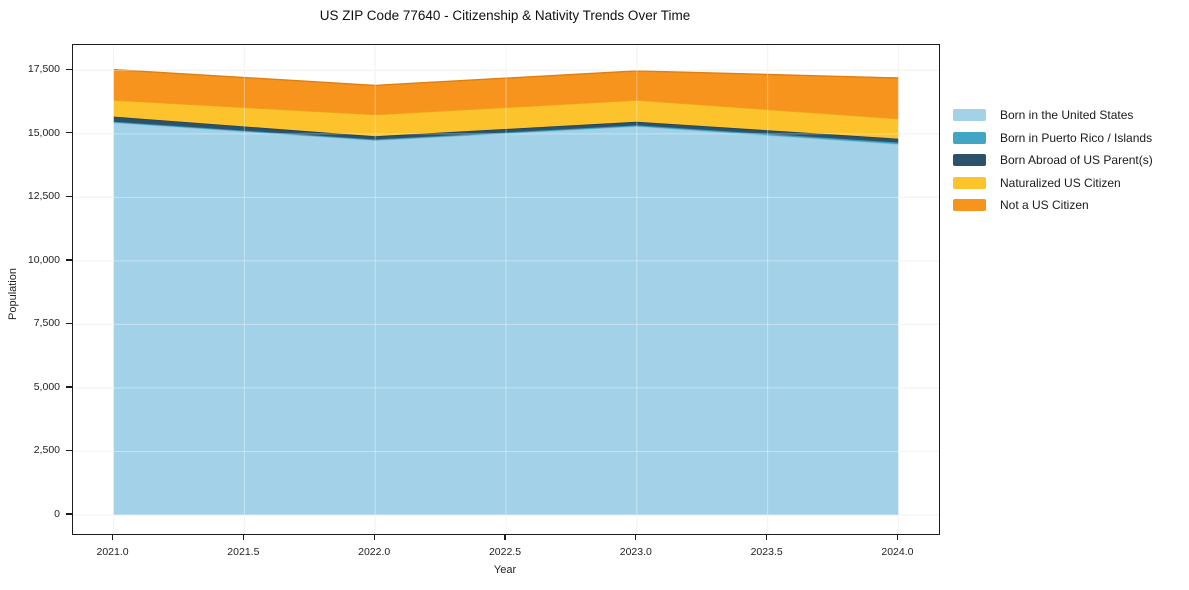 The image size is (1189, 590). I want to click on legend-item: Not a US Citizen, so click(1053, 205).